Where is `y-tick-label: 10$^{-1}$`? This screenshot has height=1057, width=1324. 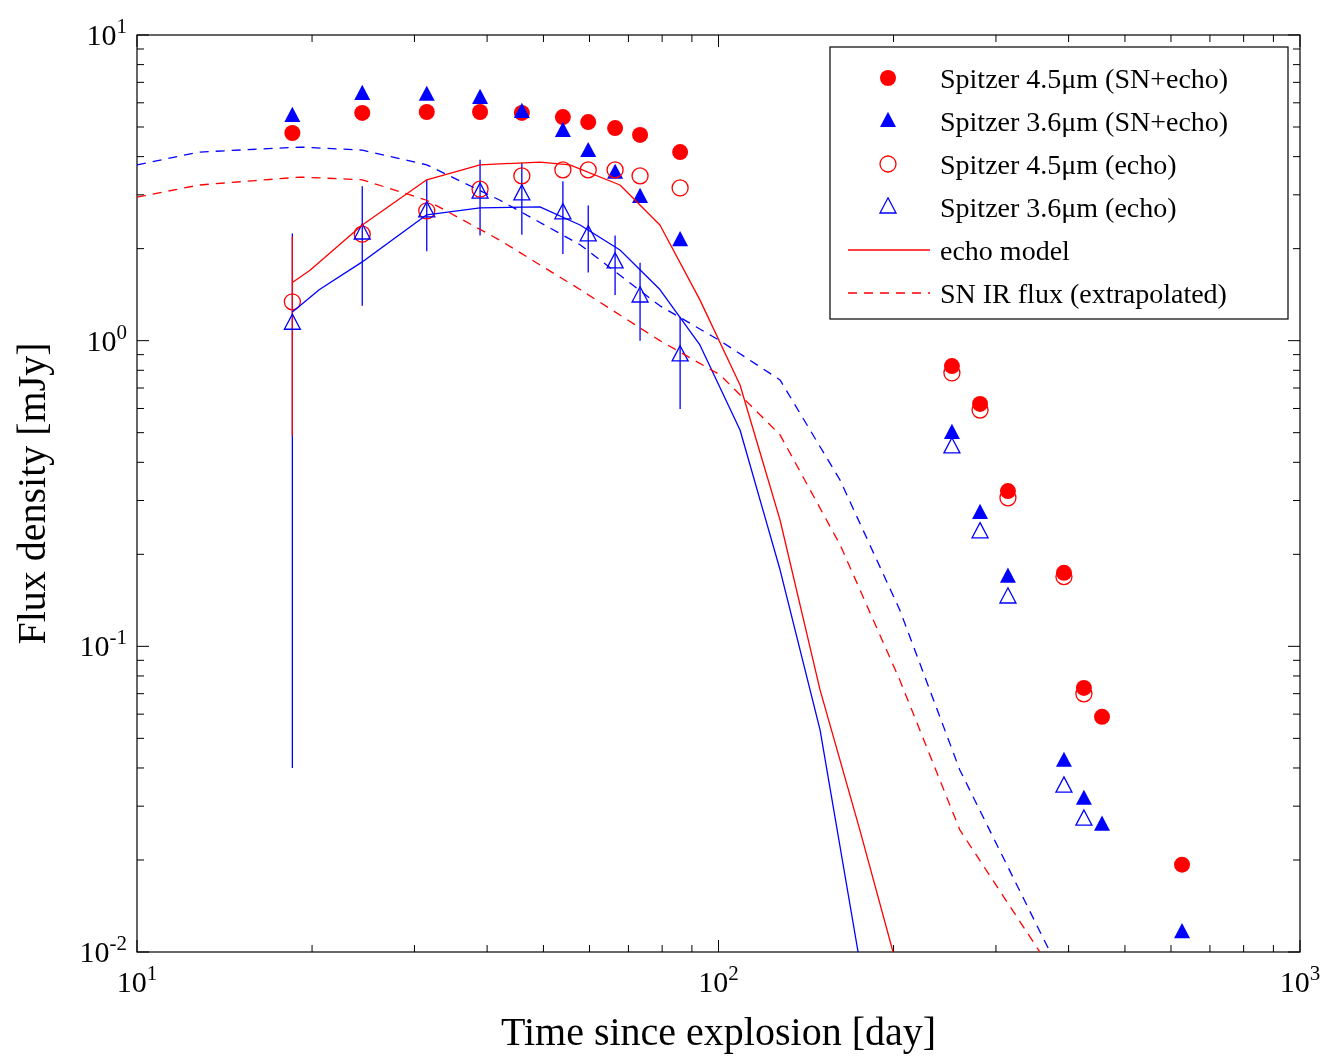 y-tick-label: 10$^{-1}$ is located at coordinates (103, 644).